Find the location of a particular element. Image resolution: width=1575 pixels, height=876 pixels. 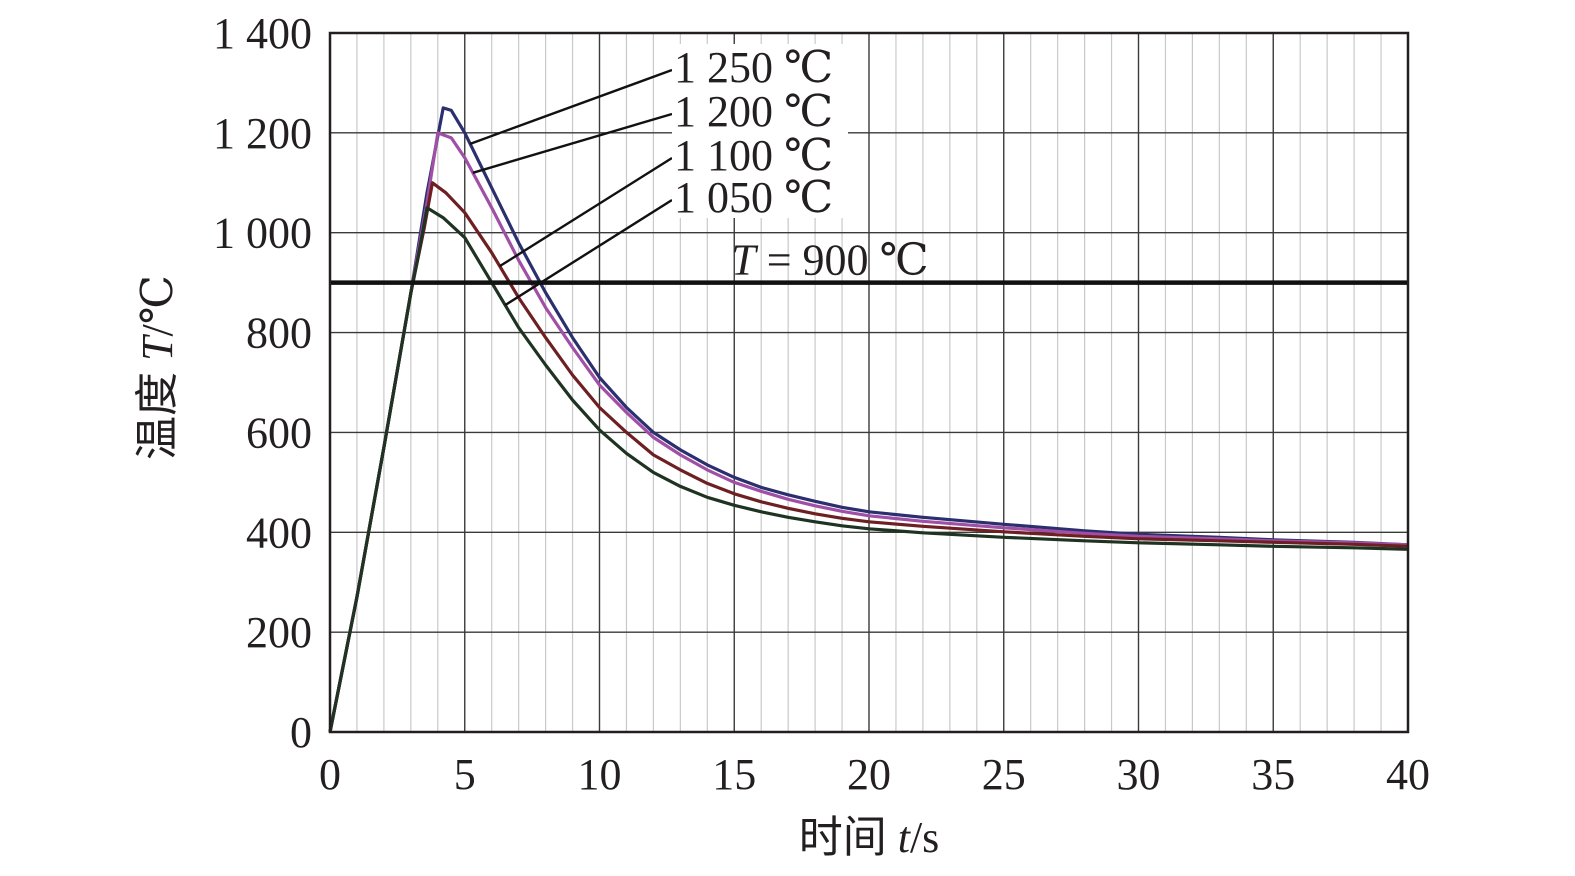

x-tick-label: 30 is located at coordinates (1139, 774).